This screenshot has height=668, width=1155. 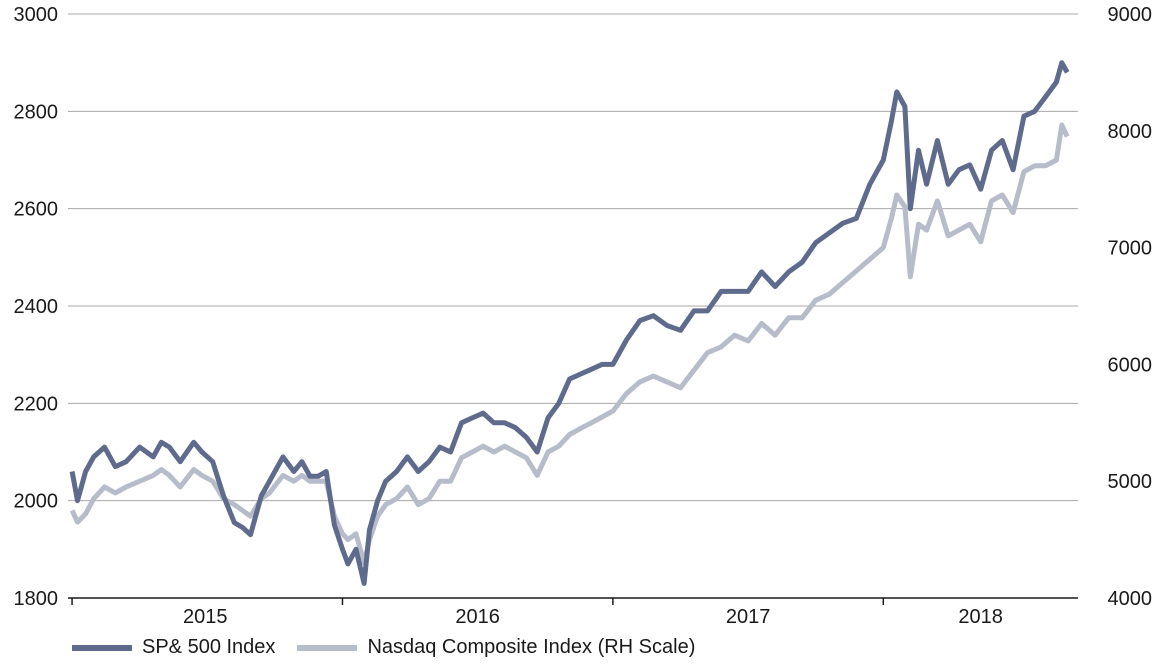 I want to click on left-tick-label: 2800, so click(x=36, y=112).